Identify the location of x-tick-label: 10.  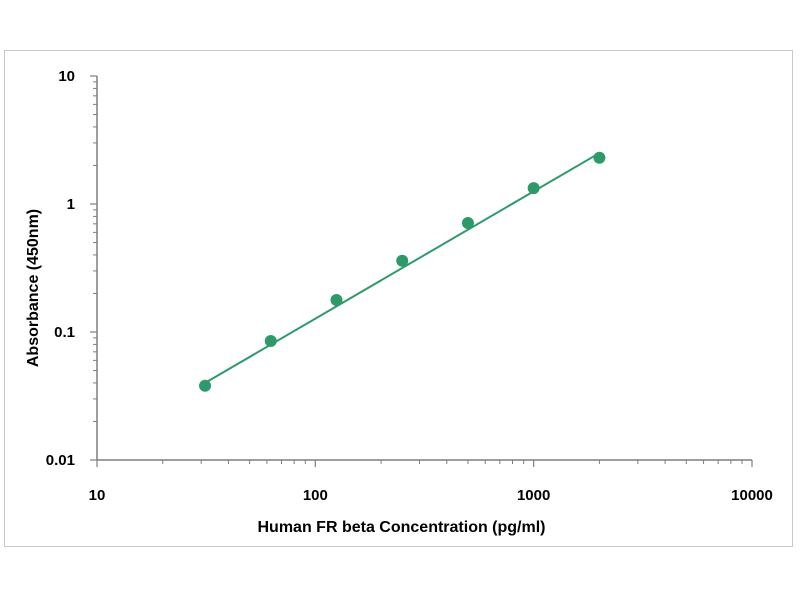
(97, 495).